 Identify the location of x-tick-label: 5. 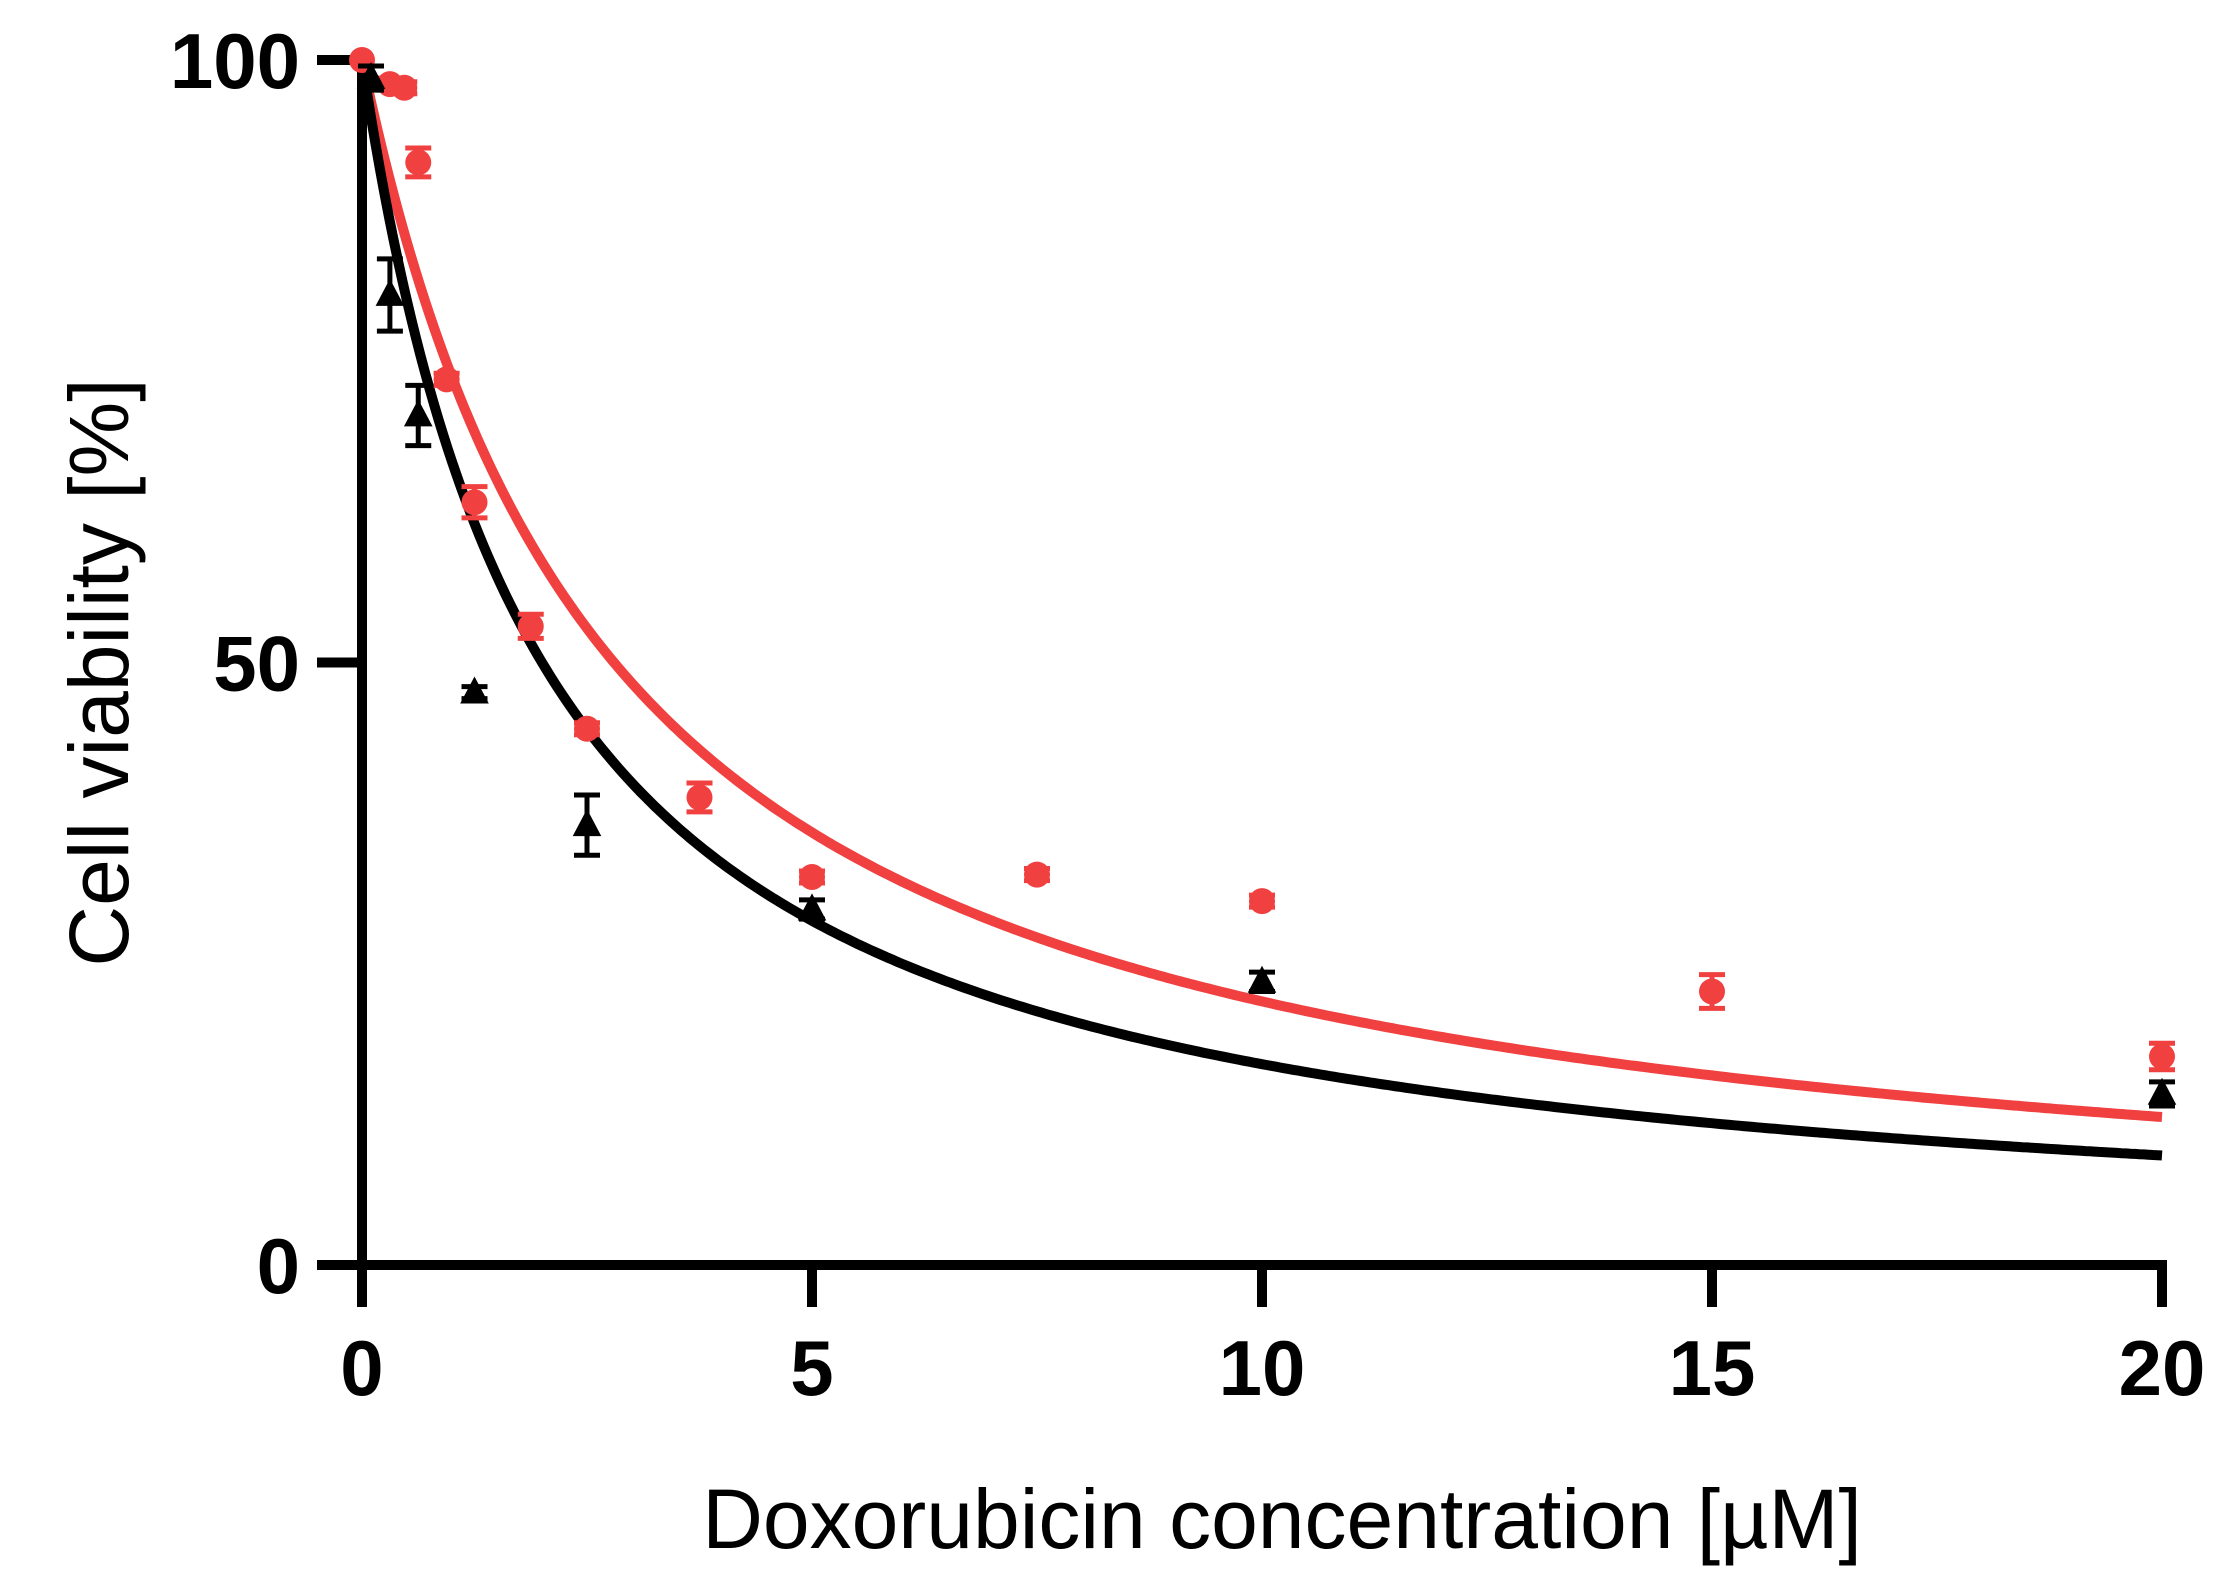
(811, 1368).